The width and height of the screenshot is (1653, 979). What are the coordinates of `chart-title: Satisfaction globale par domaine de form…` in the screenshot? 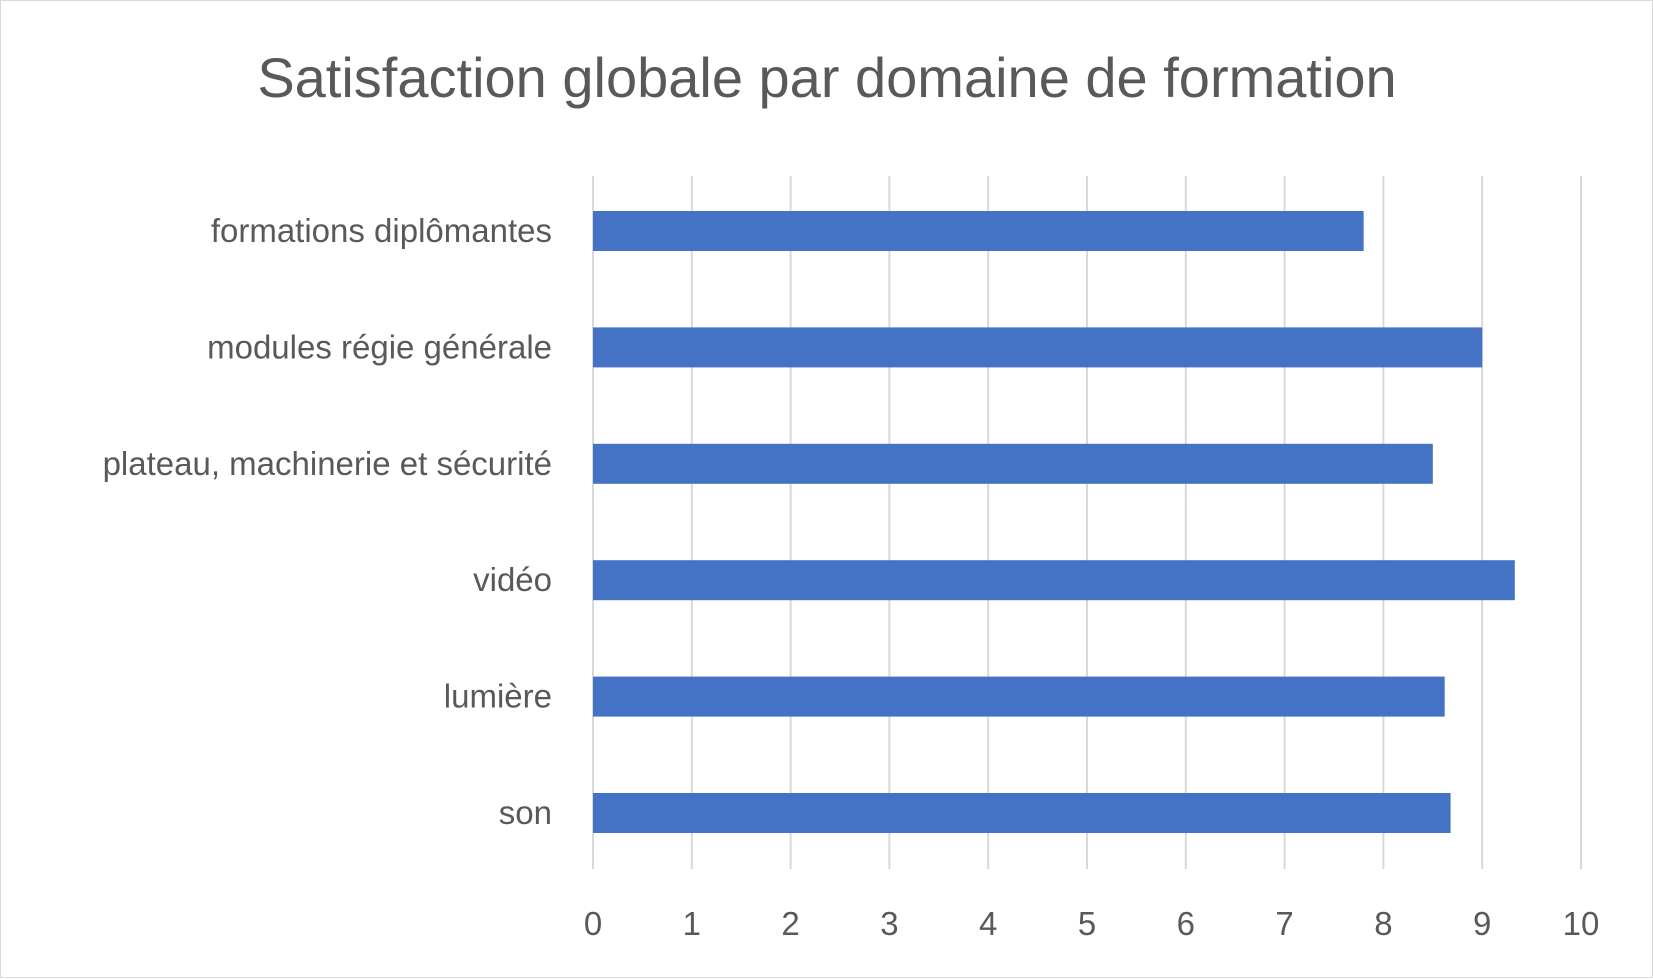 It's located at (826, 77).